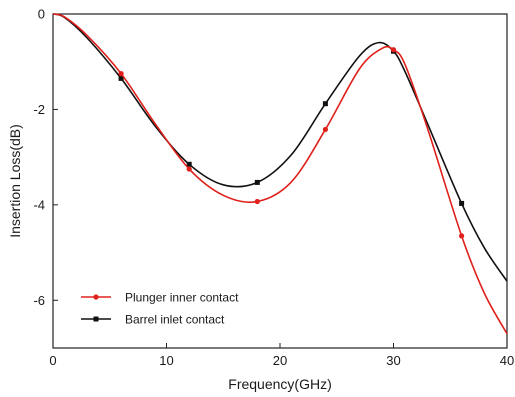 This screenshot has height=397, width=515. I want to click on legend-item: Plunger inner contact, so click(160, 298).